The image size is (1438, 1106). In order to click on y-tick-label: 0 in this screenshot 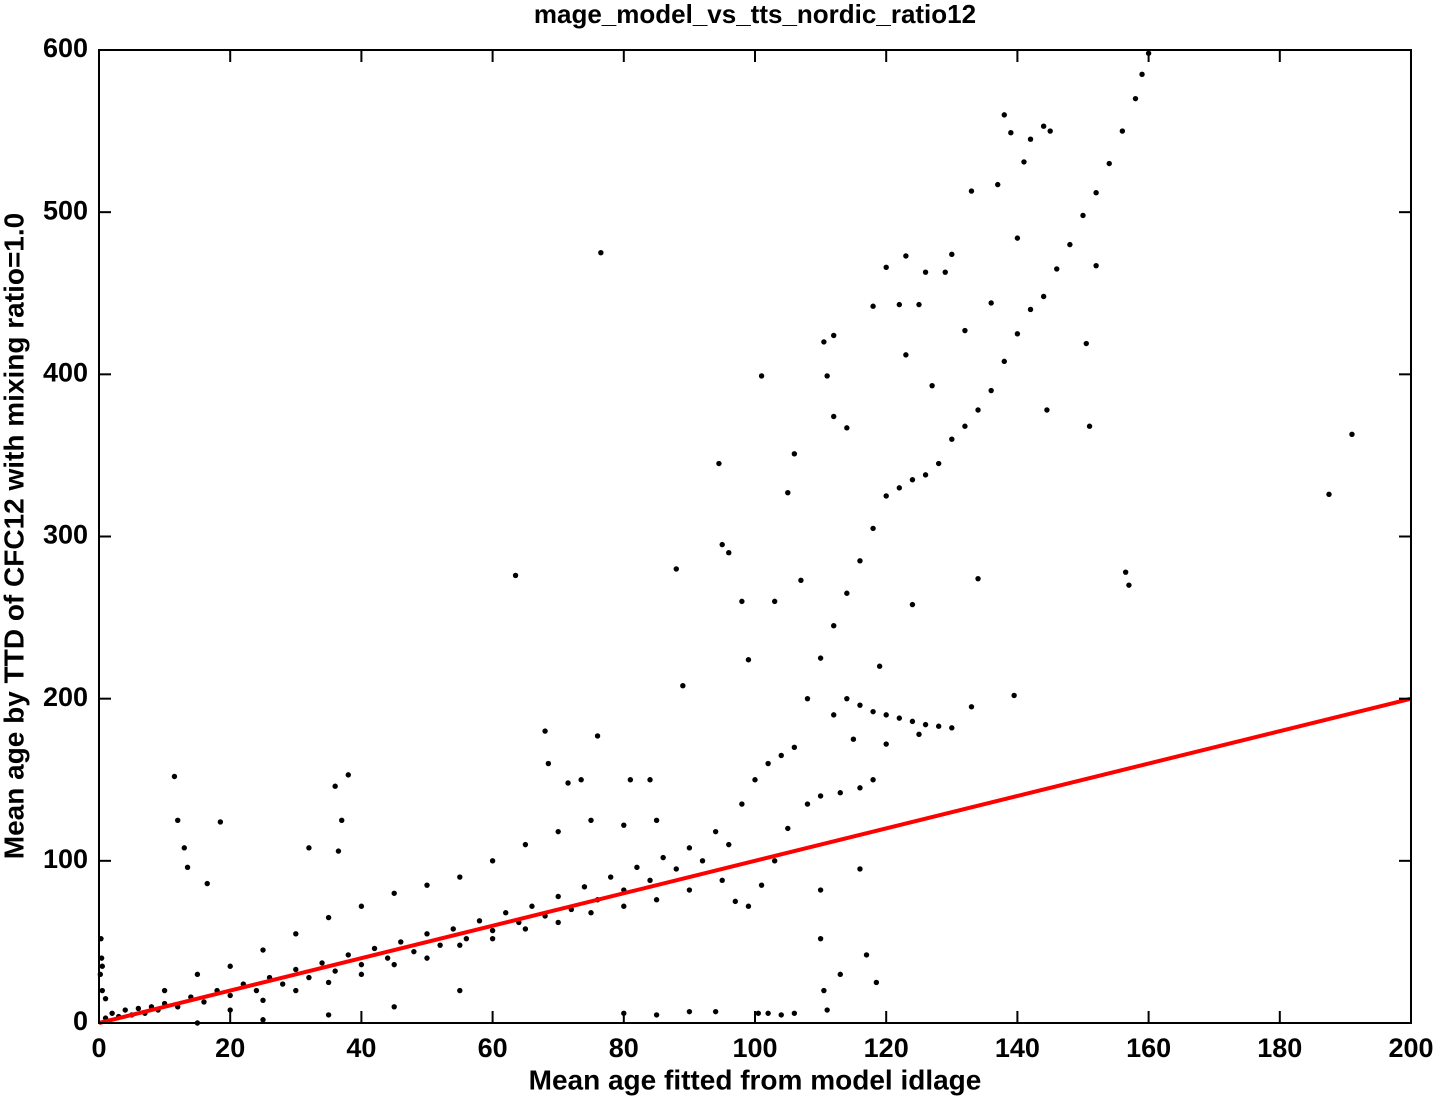, I will do `click(80, 1021)`.